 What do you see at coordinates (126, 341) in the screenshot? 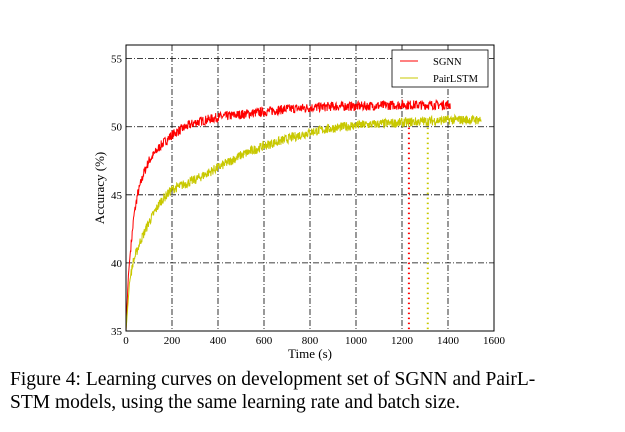
I see `x-tick-label: 0` at bounding box center [126, 341].